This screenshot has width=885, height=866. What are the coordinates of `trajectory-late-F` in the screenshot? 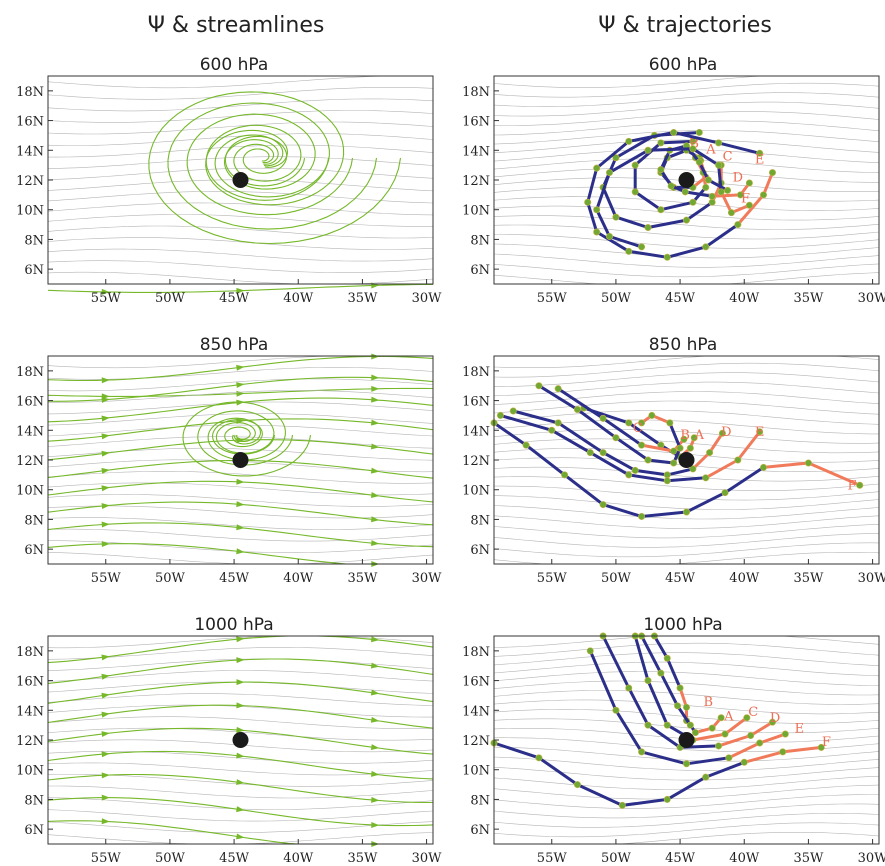 It's located at (812, 474).